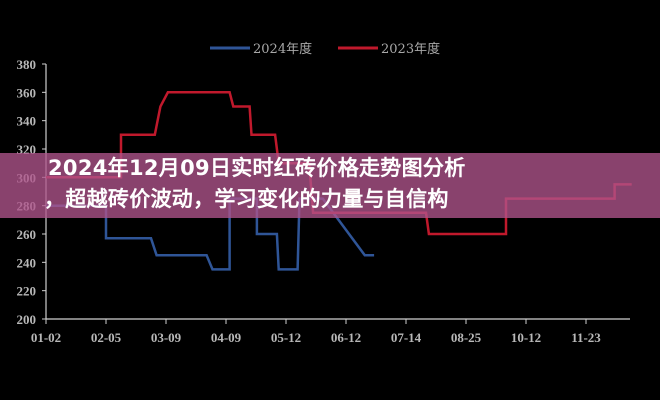  What do you see at coordinates (406, 337) in the screenshot?
I see `x-tick-label: 07-14` at bounding box center [406, 337].